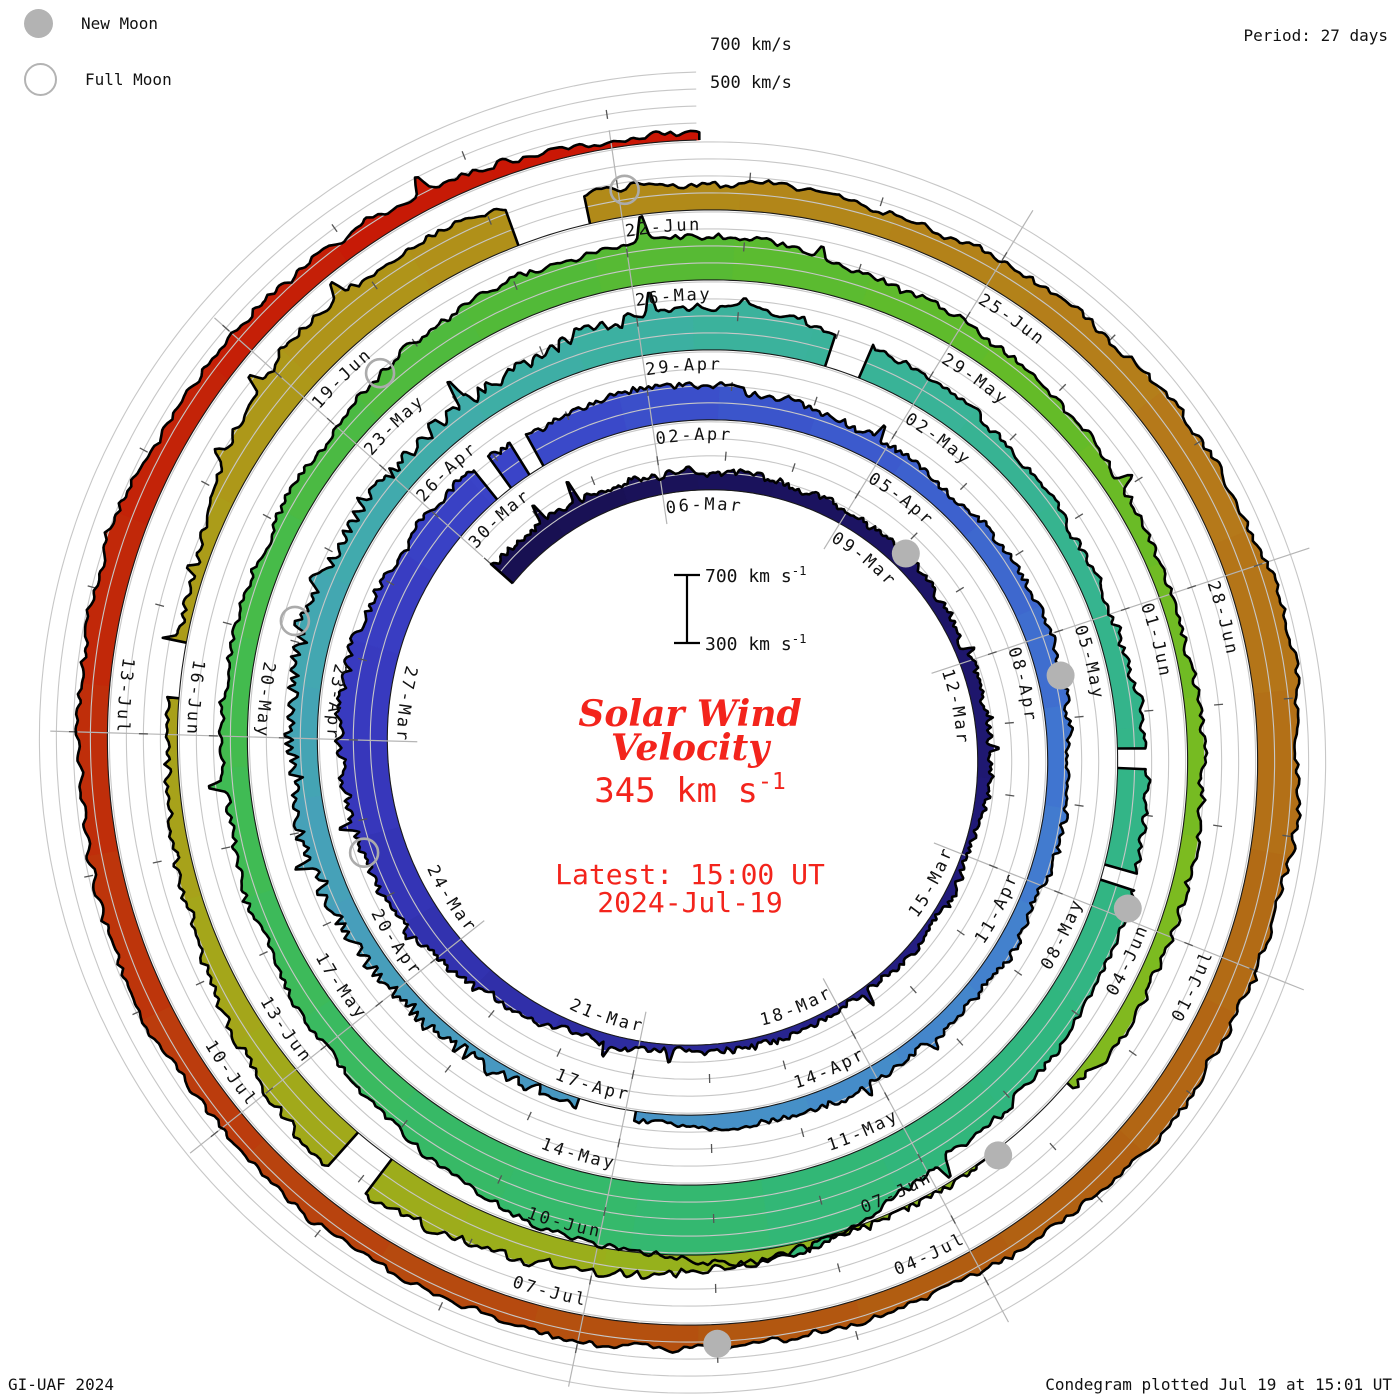 This screenshot has width=1400, height=1400. I want to click on moon-legend: New Moon Full Moon, so click(98, 60).